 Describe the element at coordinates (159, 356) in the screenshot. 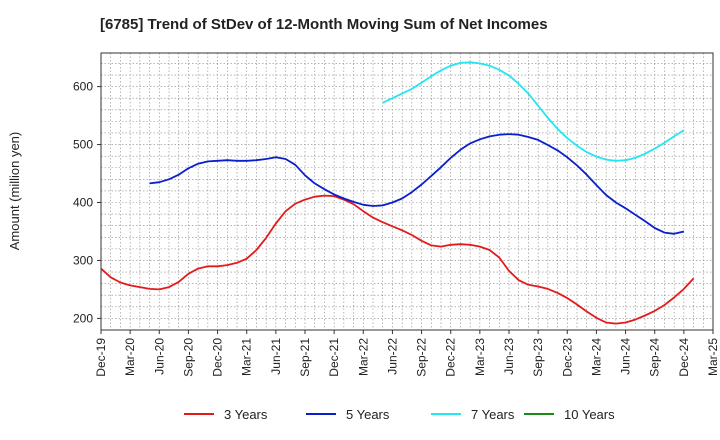

I see `x-tick-label: Jun-20` at that location.